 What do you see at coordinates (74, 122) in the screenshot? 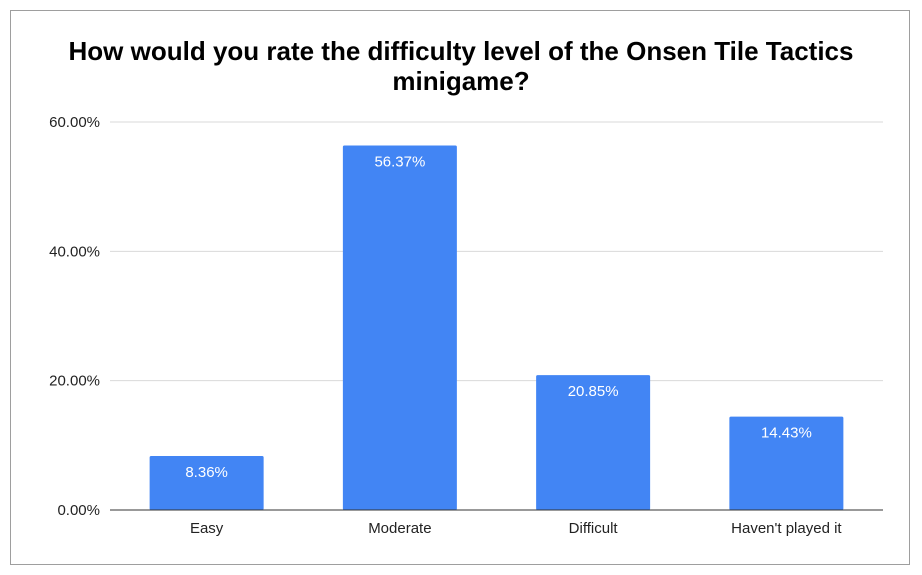
I see `y-tick-label: 60.00%` at bounding box center [74, 122].